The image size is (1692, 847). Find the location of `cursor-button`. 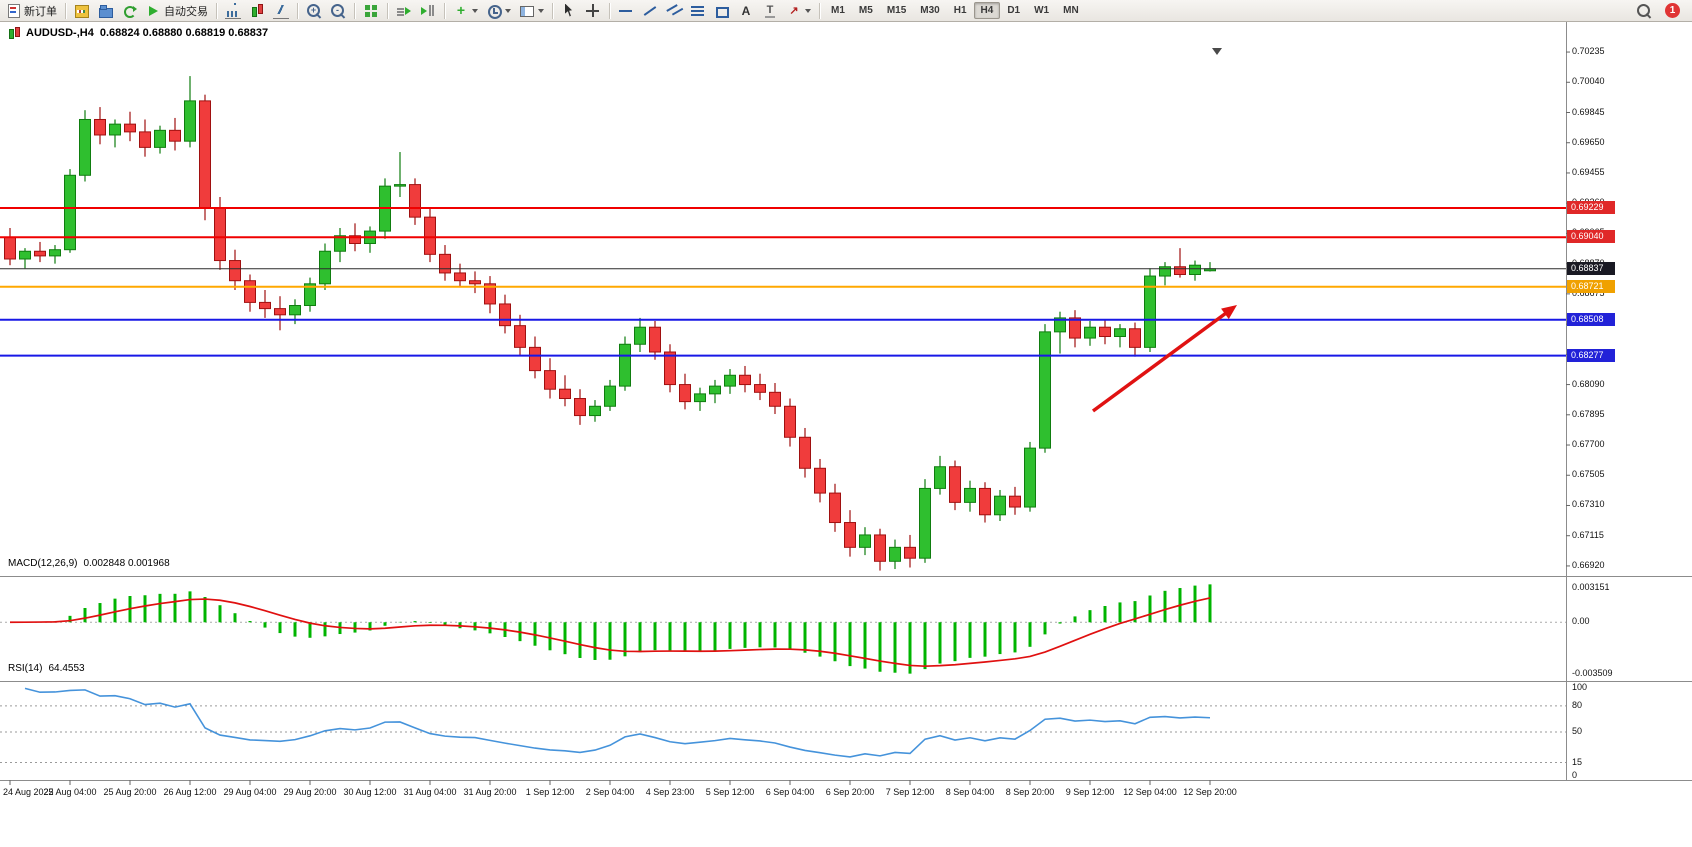

cursor-button is located at coordinates (569, 11).